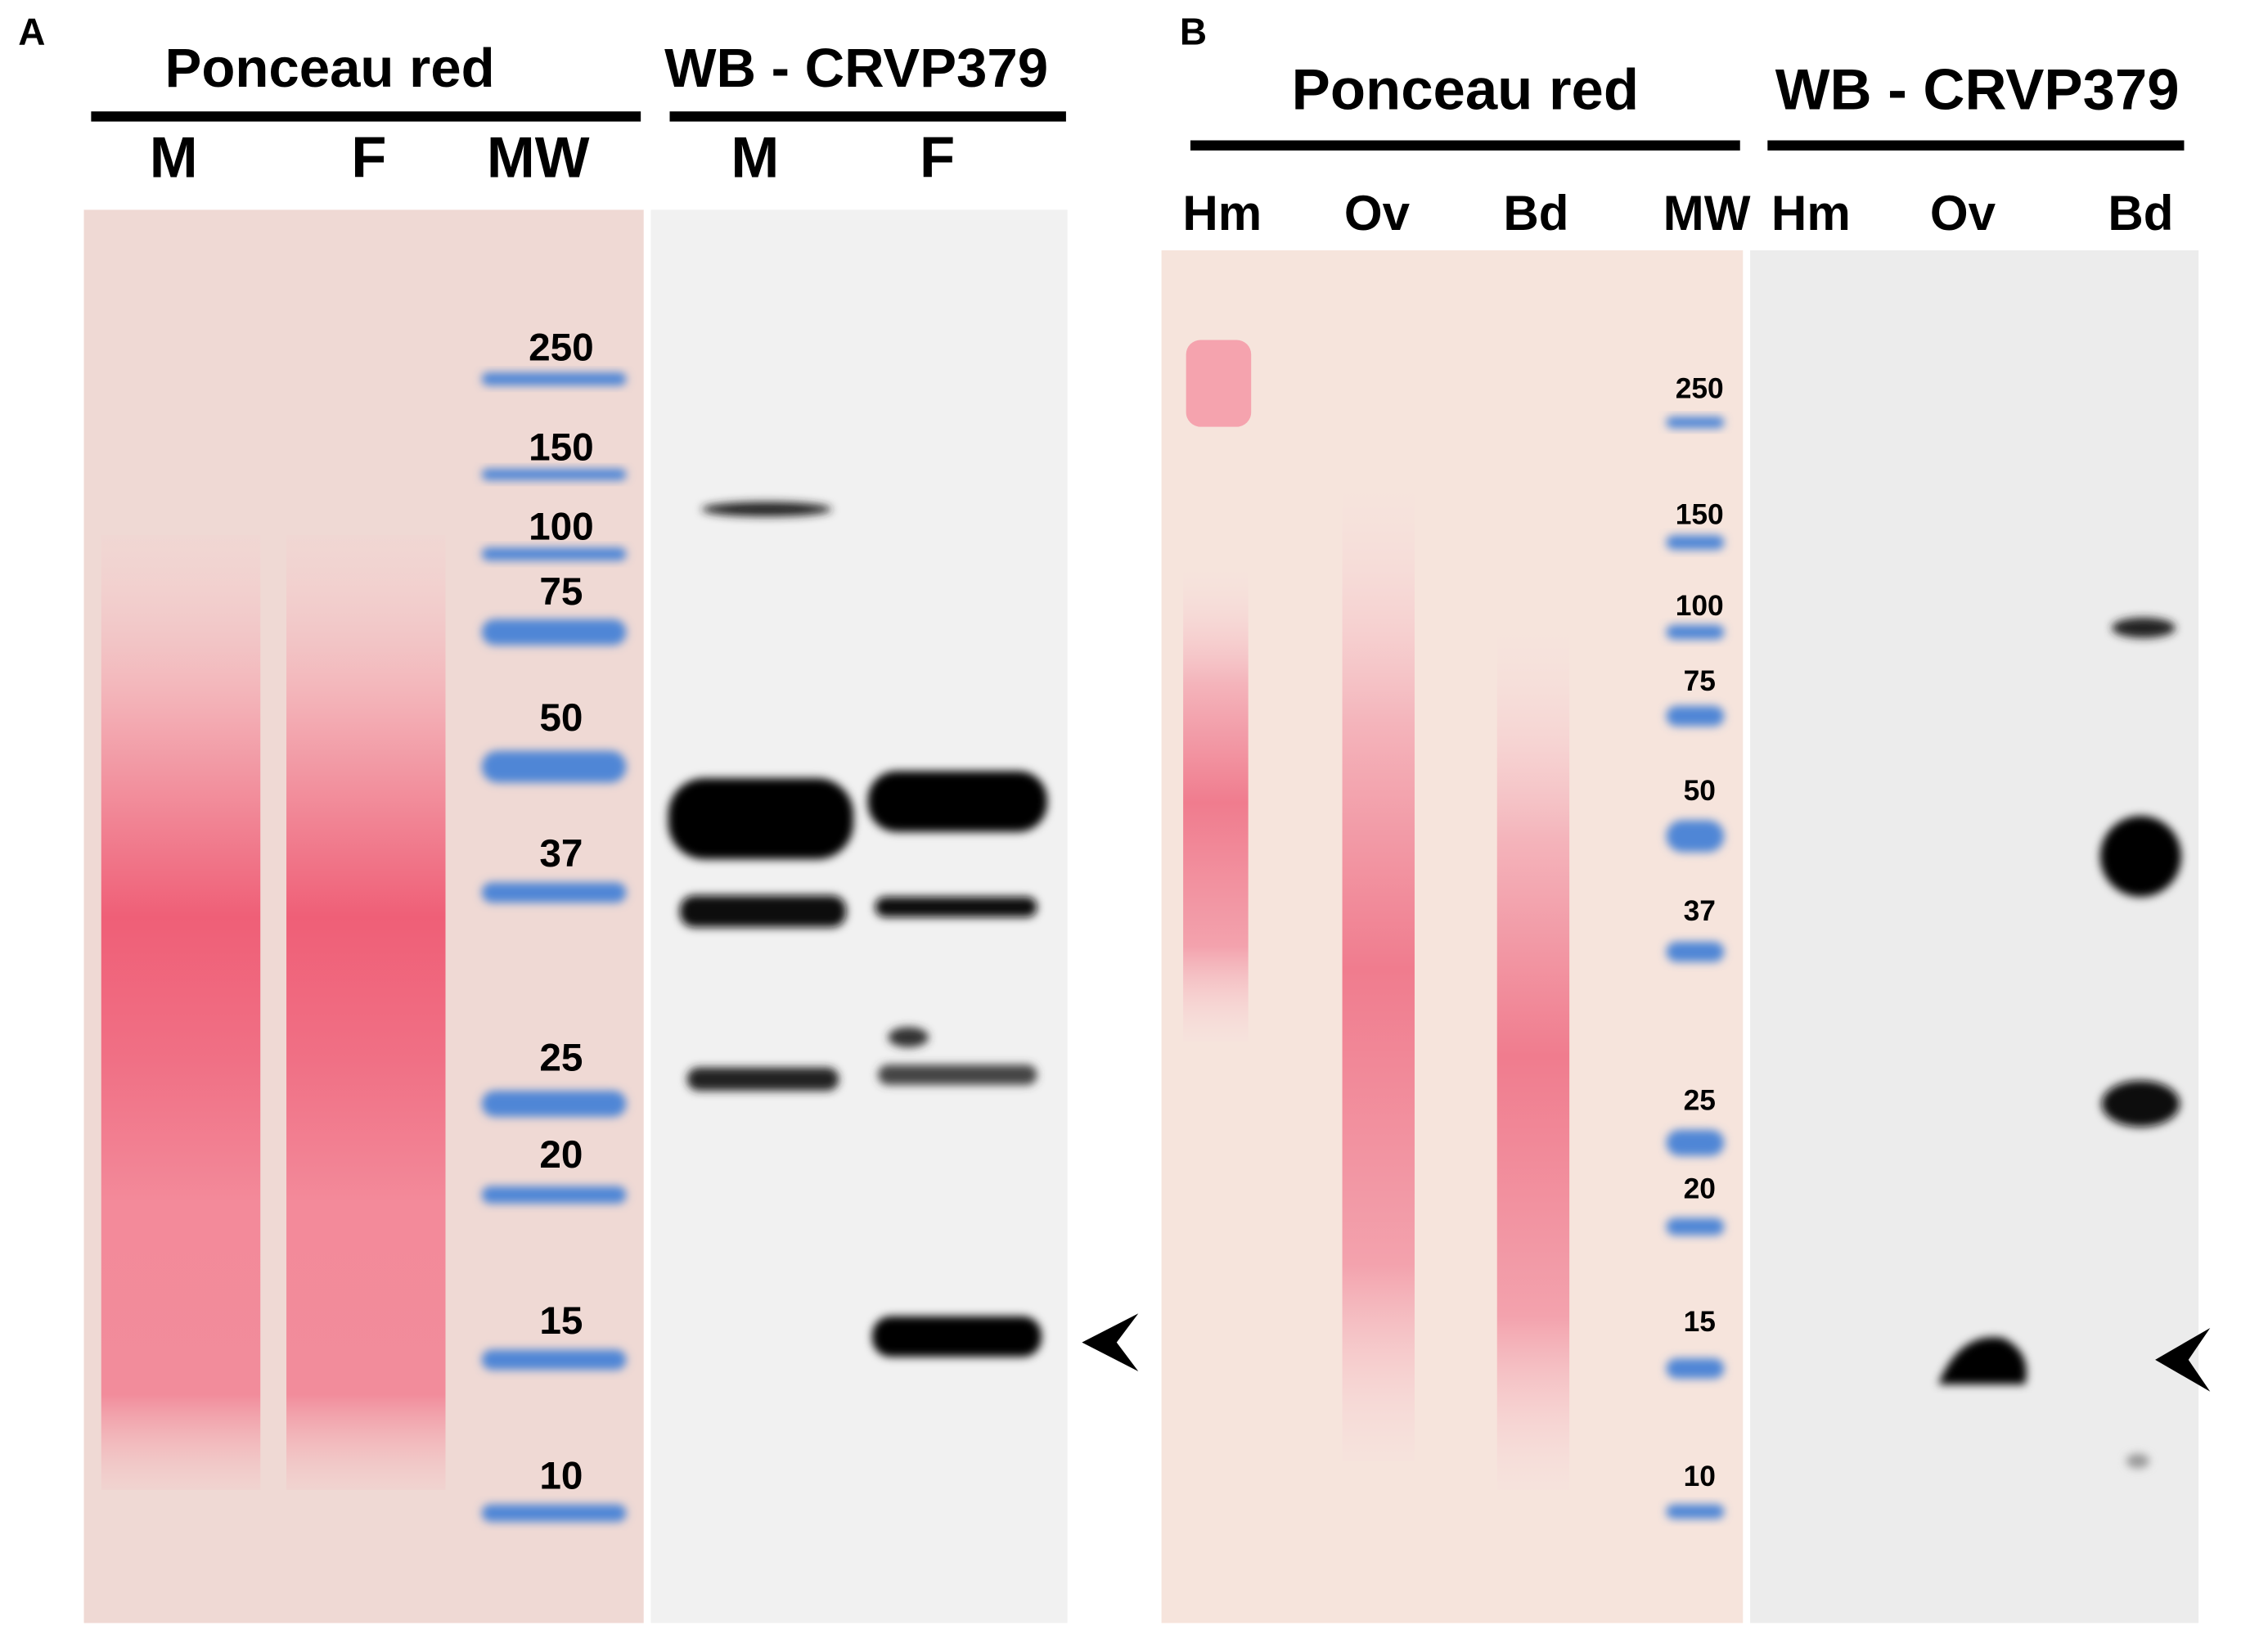 Image resolution: width=2268 pixels, height=1652 pixels. What do you see at coordinates (1219, 383) in the screenshot?
I see `band` at bounding box center [1219, 383].